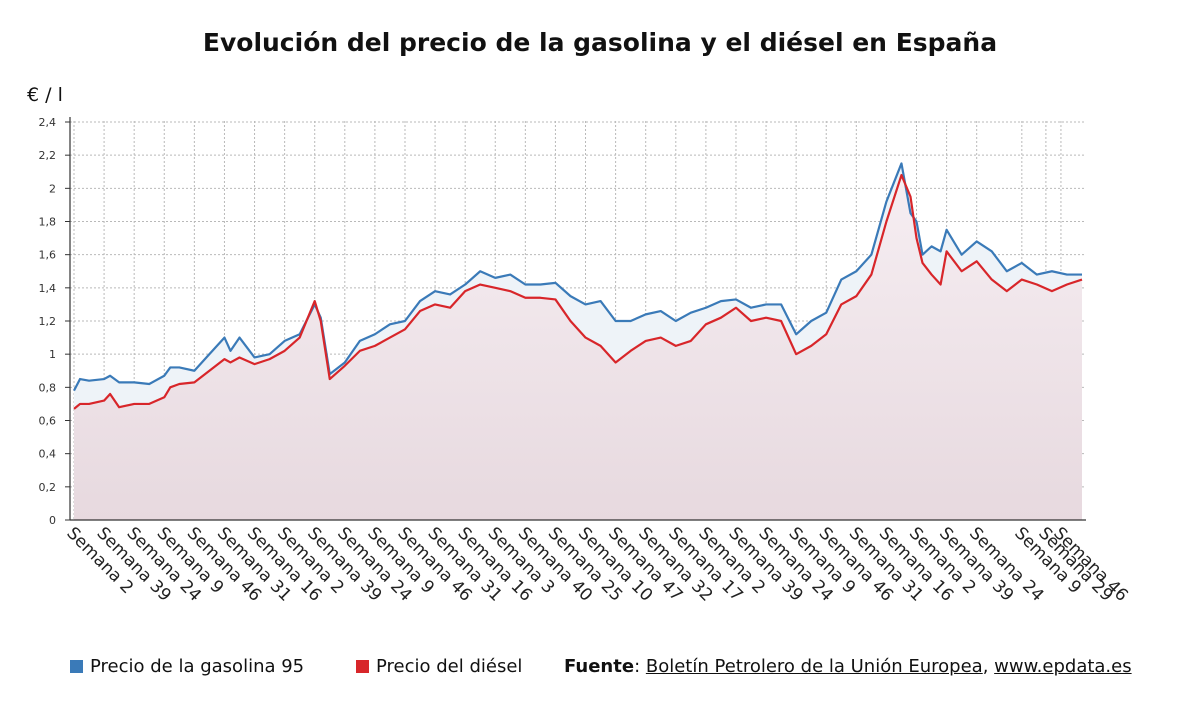 Image resolution: width=1200 pixels, height=720 pixels. I want to click on y-tick-label: 2,2, so click(48, 155).